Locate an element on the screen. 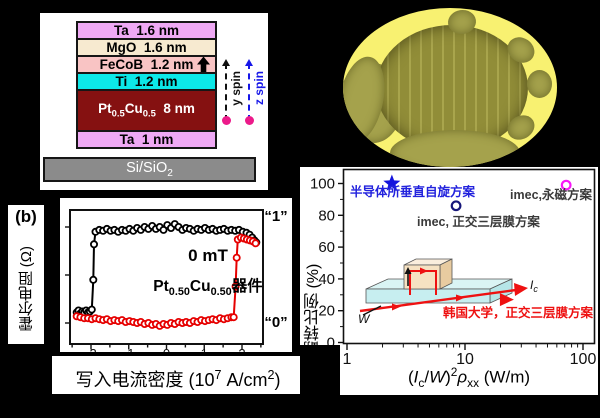 The image size is (600, 418). hall-y-axis-label: 霍尔电阻 (Ω) is located at coordinates (26, 288).